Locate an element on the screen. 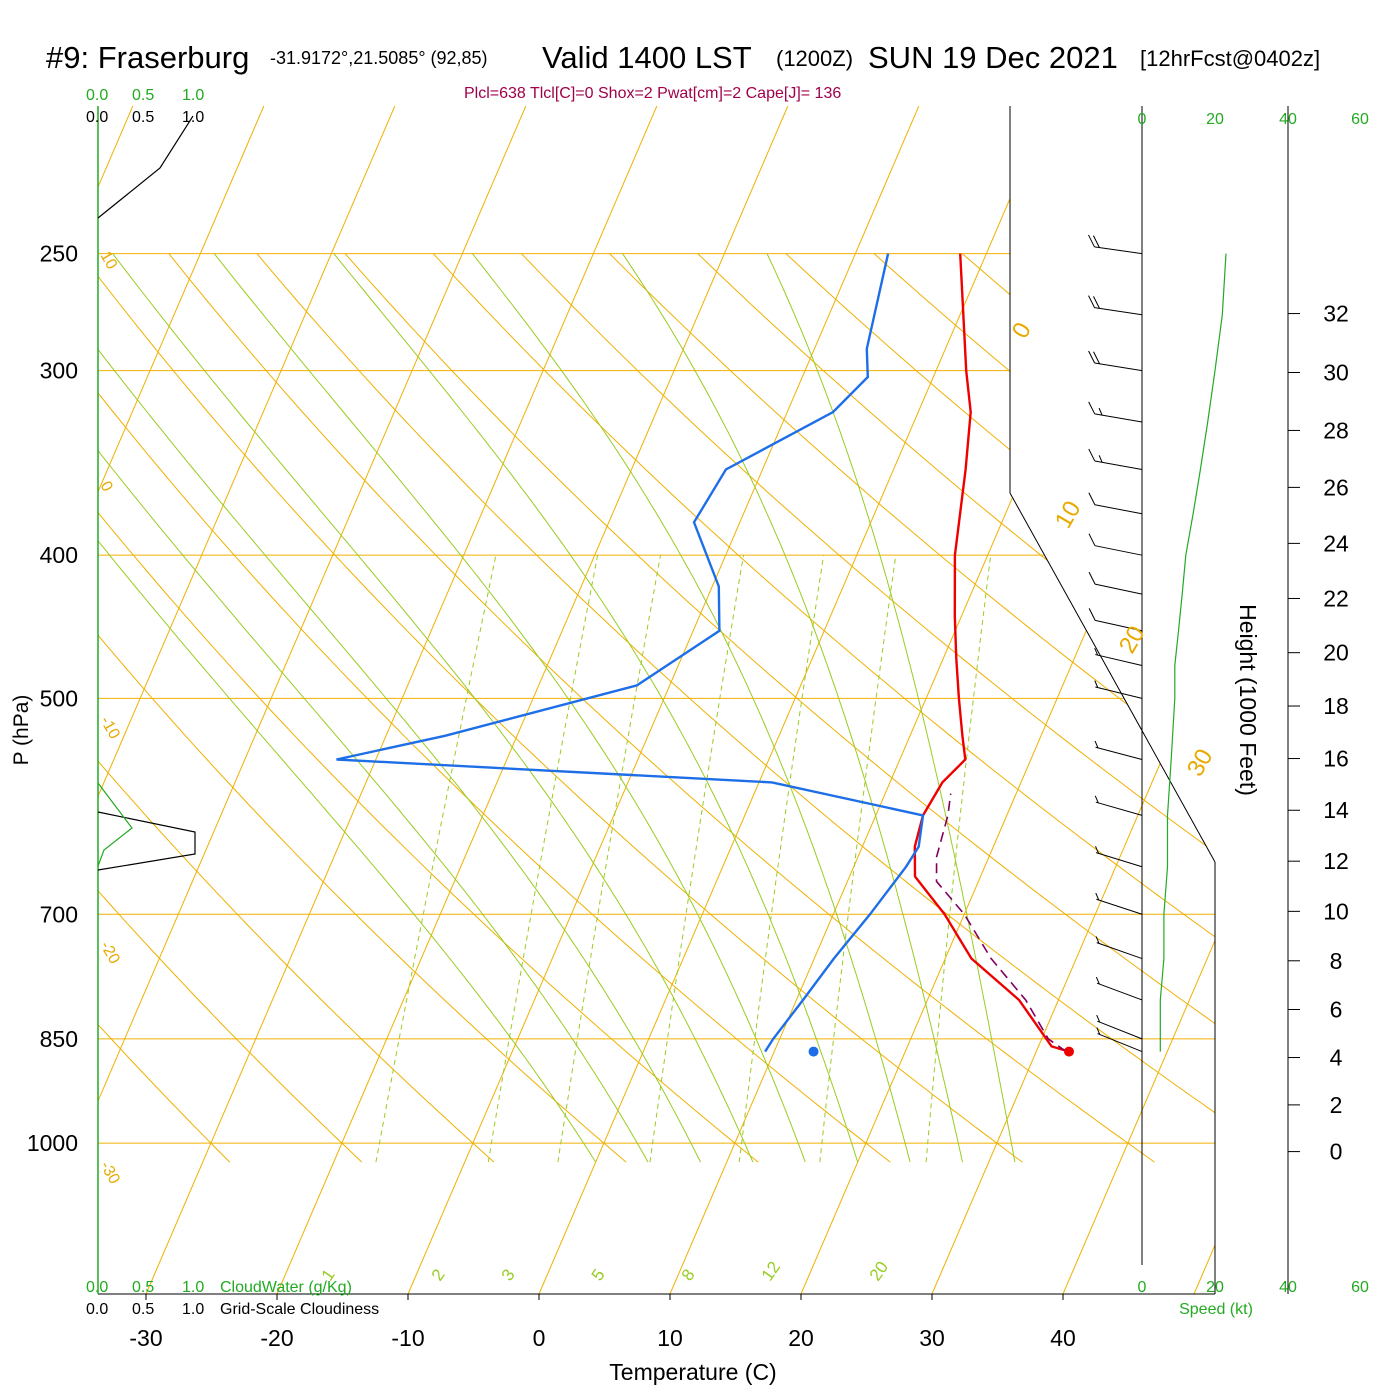 The height and width of the screenshot is (1400, 1400). cloudwater-mid-trace is located at coordinates (115, 824).